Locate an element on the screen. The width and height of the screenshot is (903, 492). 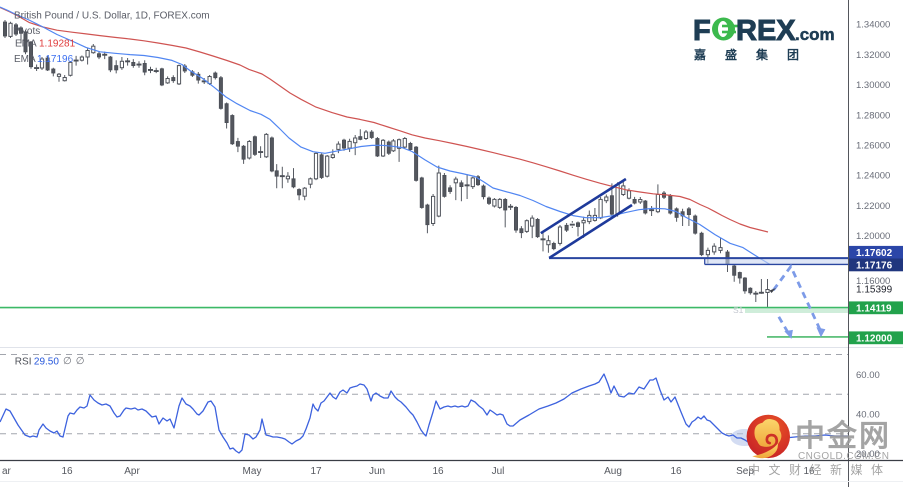
svg-text: 1.19281 is located at coordinates (57, 43).